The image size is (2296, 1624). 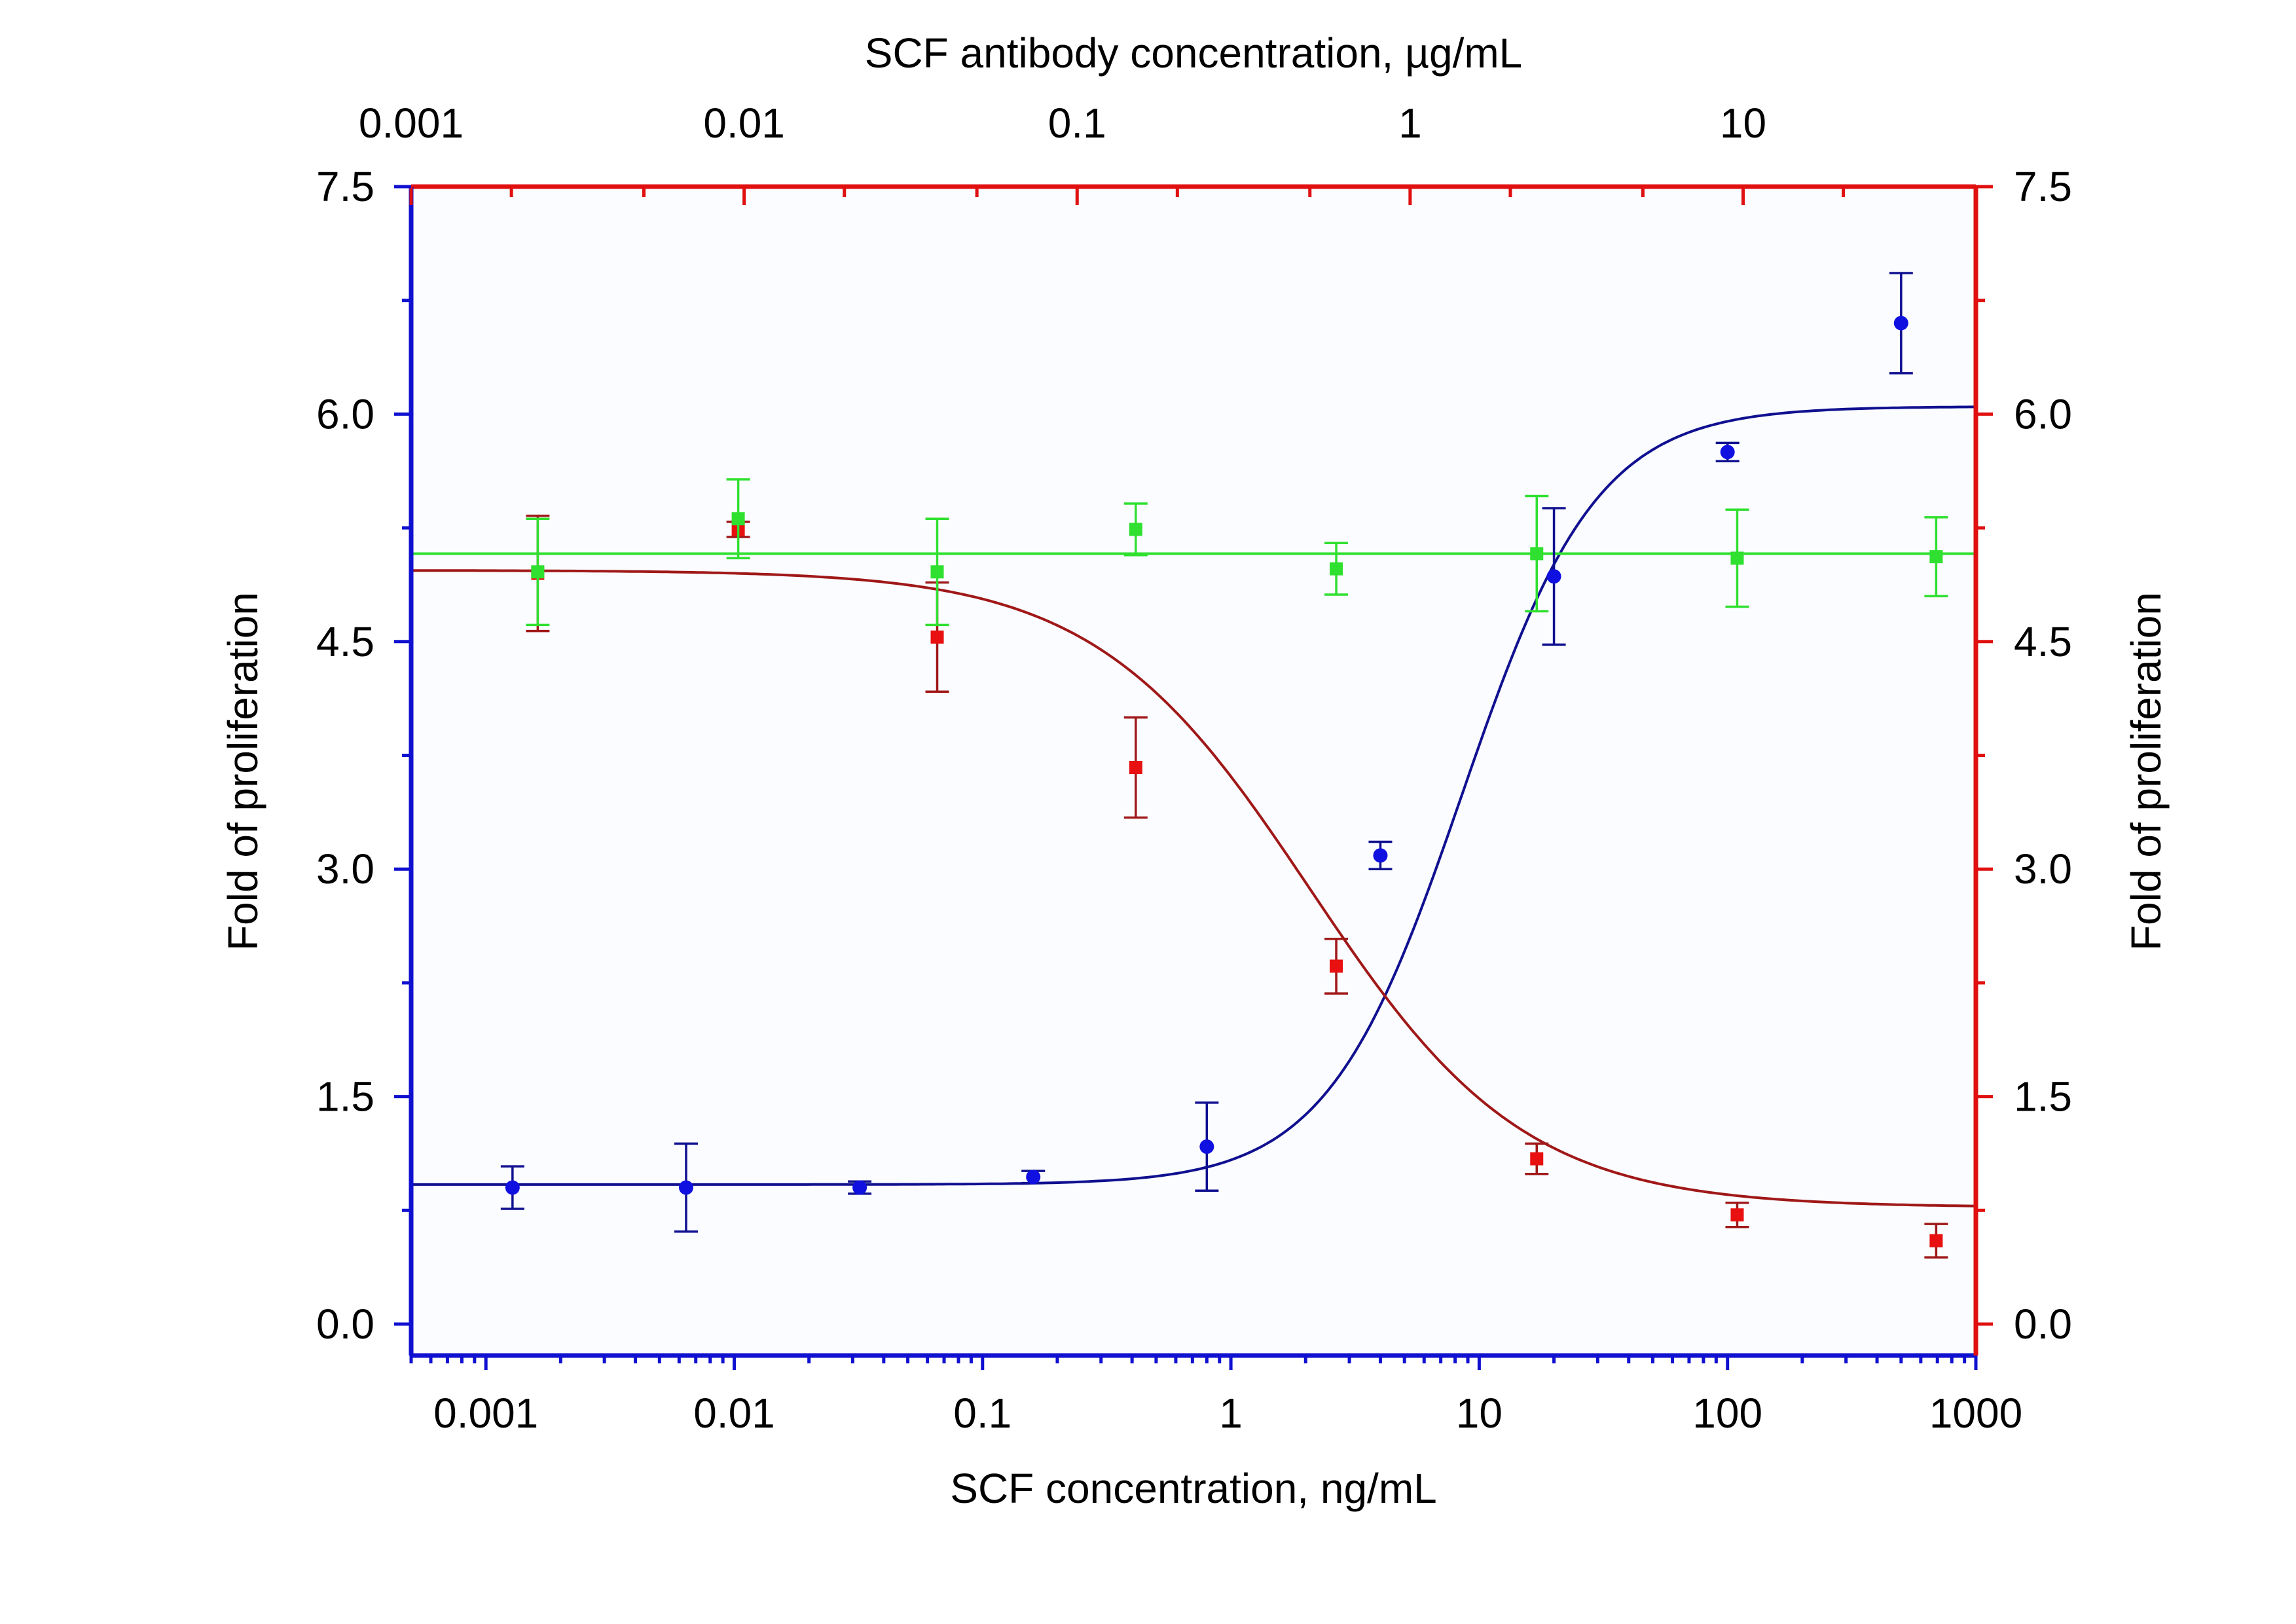 What do you see at coordinates (734, 1413) in the screenshot?
I see `x-tick-label: 0.01` at bounding box center [734, 1413].